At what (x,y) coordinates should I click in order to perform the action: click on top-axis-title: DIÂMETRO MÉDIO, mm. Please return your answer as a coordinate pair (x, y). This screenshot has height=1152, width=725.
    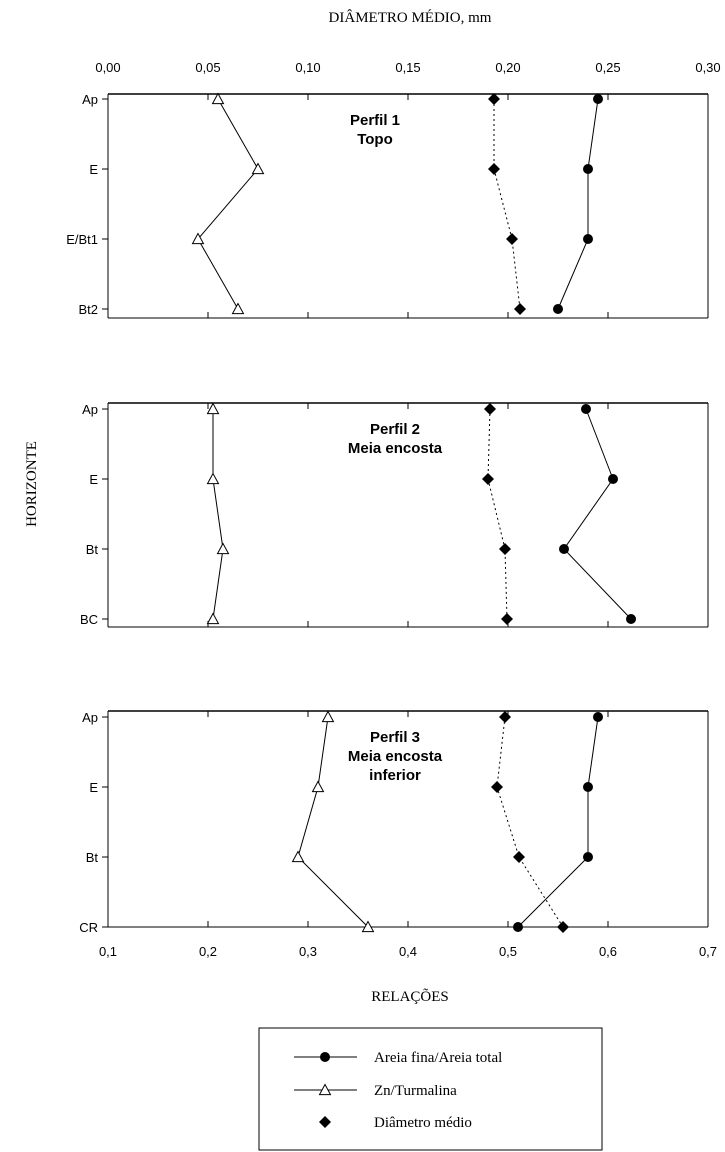
    Looking at the image, I should click on (410, 17).